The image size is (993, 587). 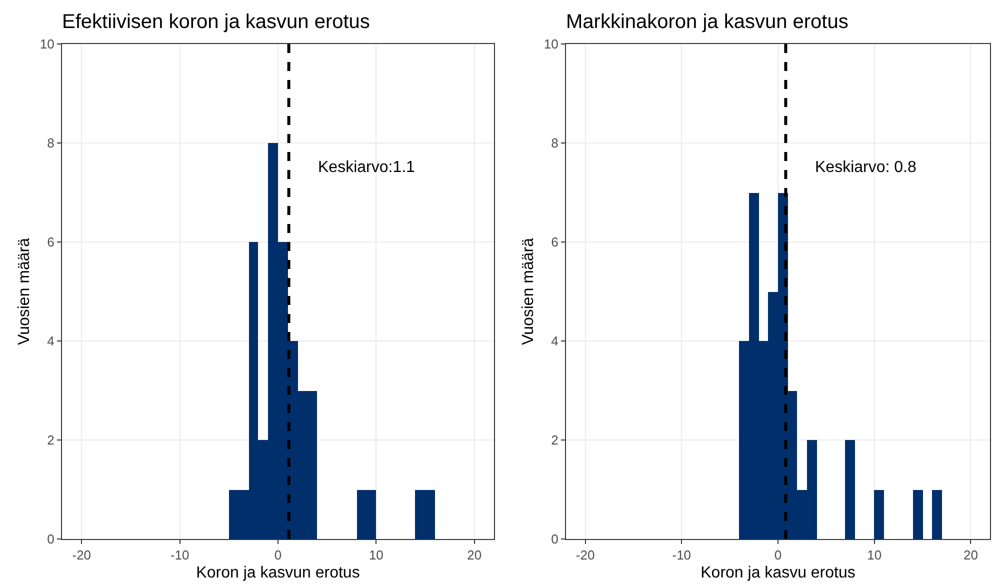 What do you see at coordinates (216, 22) in the screenshot?
I see `chart-title: Efektiivisen koron ja kasvun erotus` at bounding box center [216, 22].